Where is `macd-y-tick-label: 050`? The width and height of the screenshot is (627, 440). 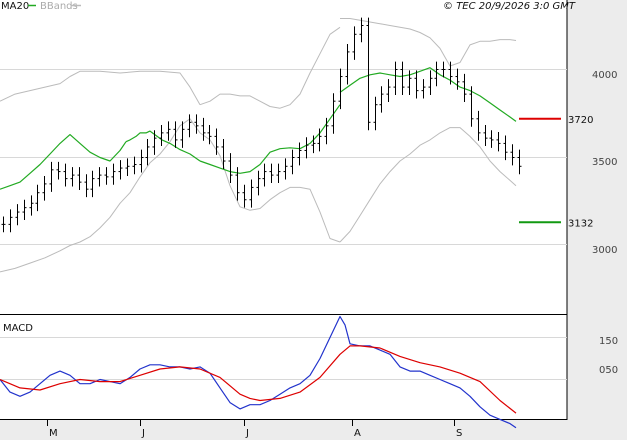 macd-y-tick-label: 050 is located at coordinates (608, 370).